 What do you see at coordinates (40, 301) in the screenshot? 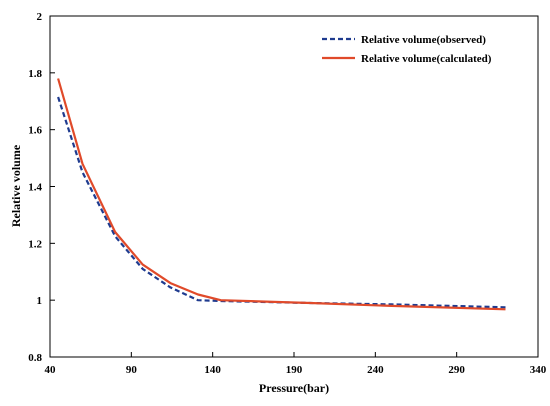
I see `y-tick-label: 1` at bounding box center [40, 301].